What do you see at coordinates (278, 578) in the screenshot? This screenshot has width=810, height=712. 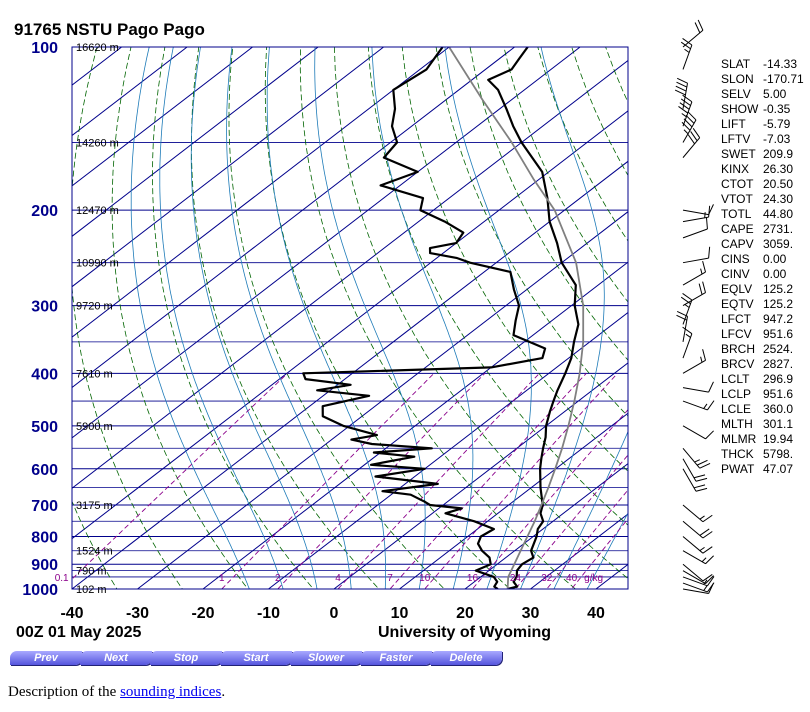 I see `mixing-ratio-label: 2` at bounding box center [278, 578].